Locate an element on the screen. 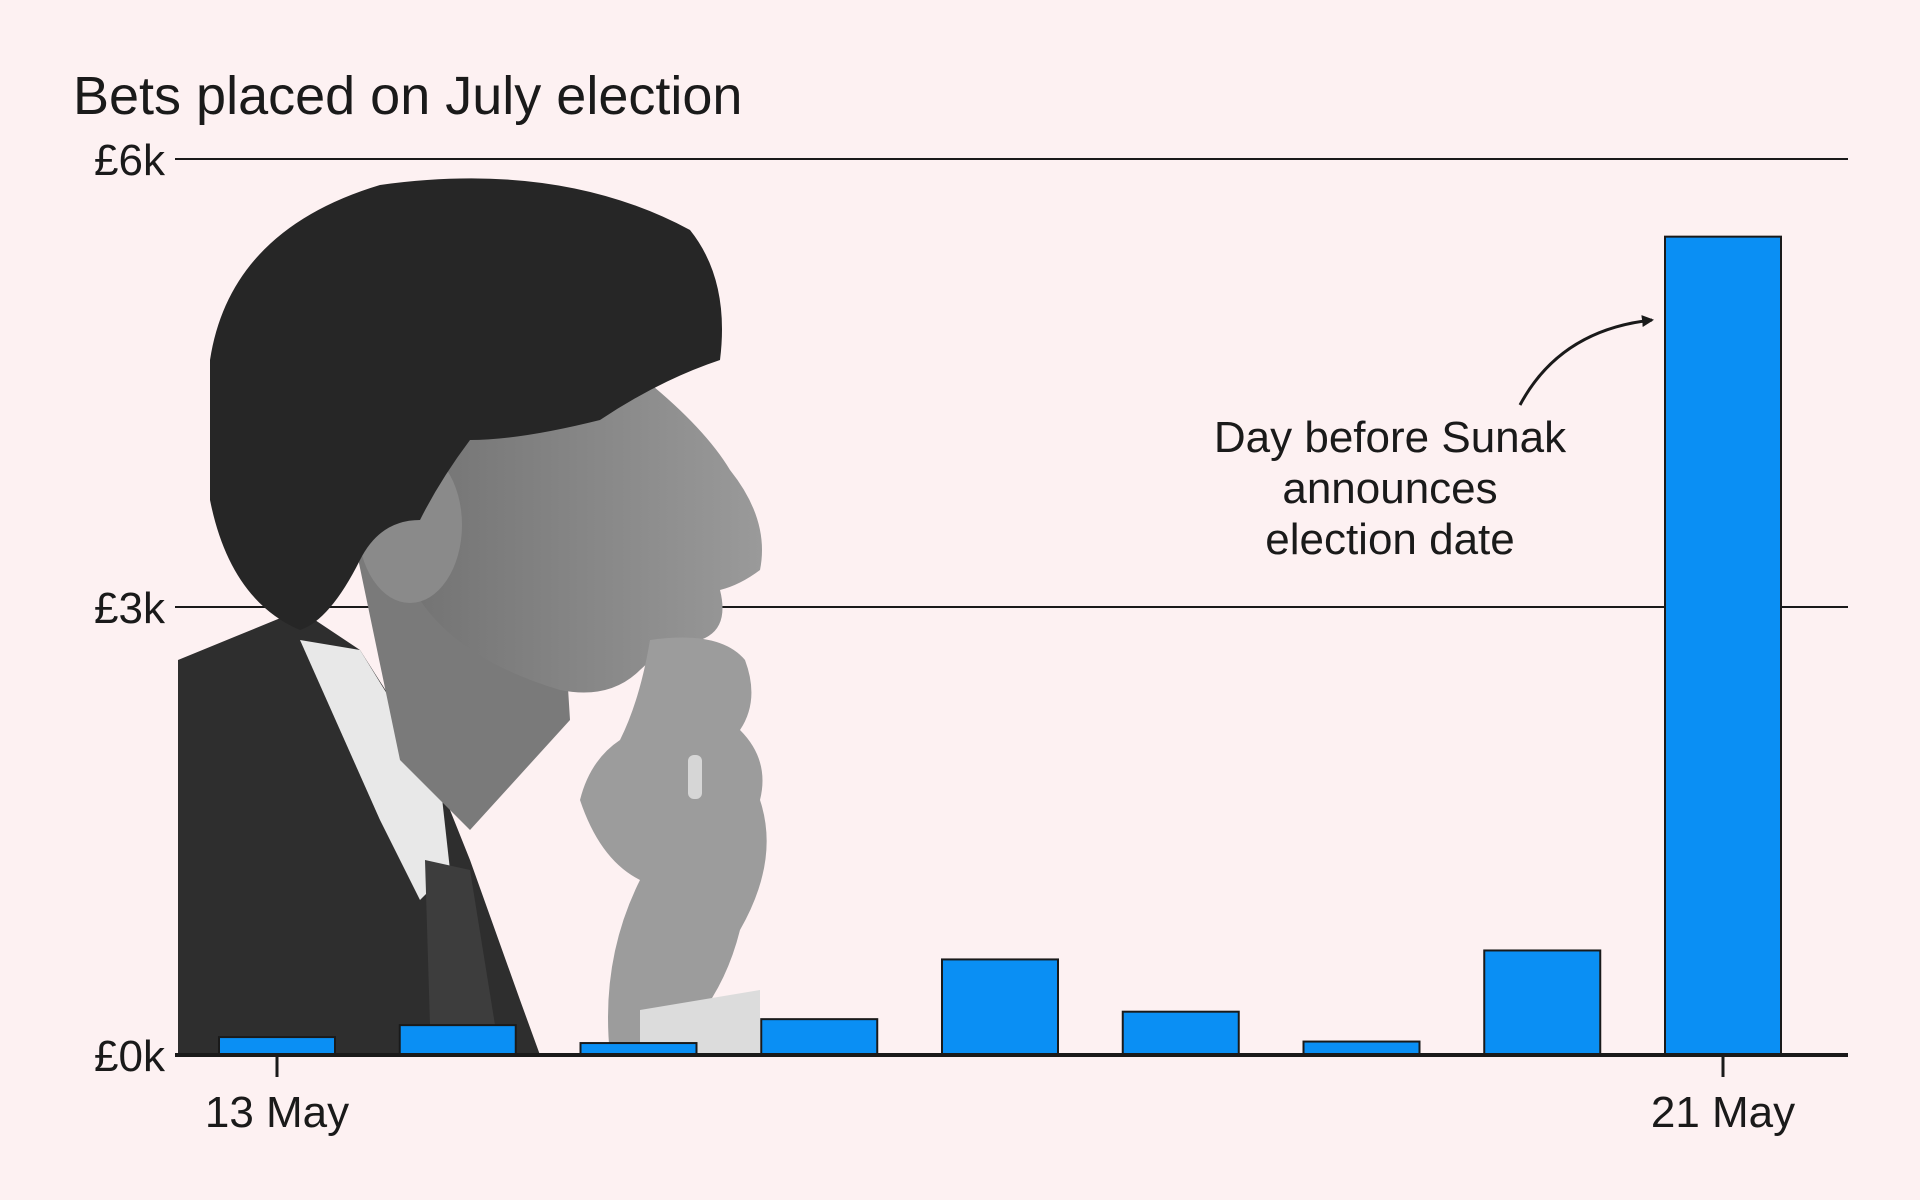 This screenshot has width=1920, height=1200. ring-shape is located at coordinates (695, 777).